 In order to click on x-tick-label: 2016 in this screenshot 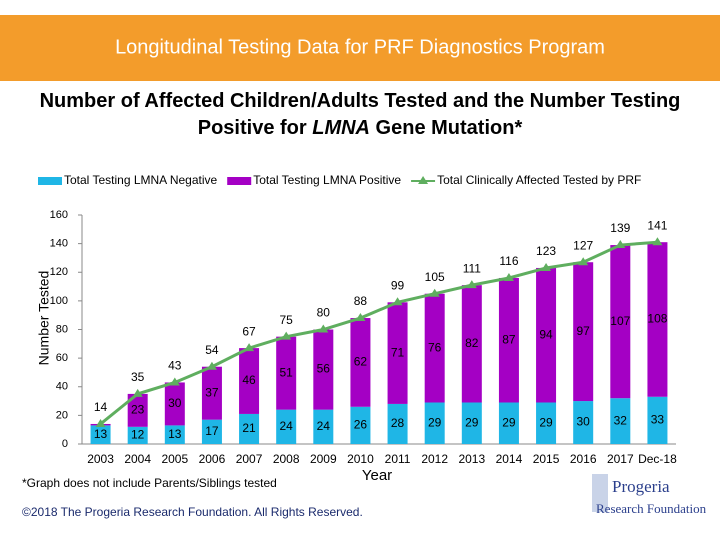, I will do `click(583, 459)`.